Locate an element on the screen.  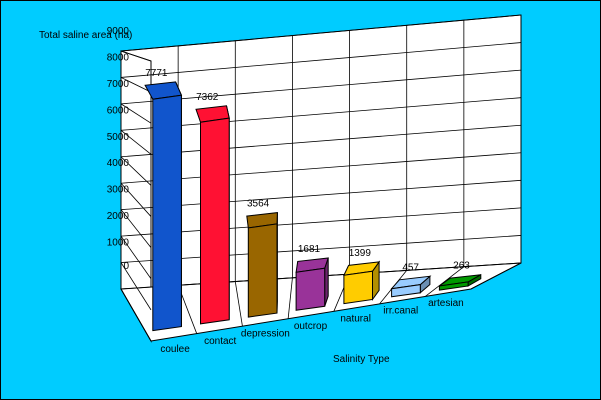
y-tick-label: 1000 is located at coordinates (118, 243).